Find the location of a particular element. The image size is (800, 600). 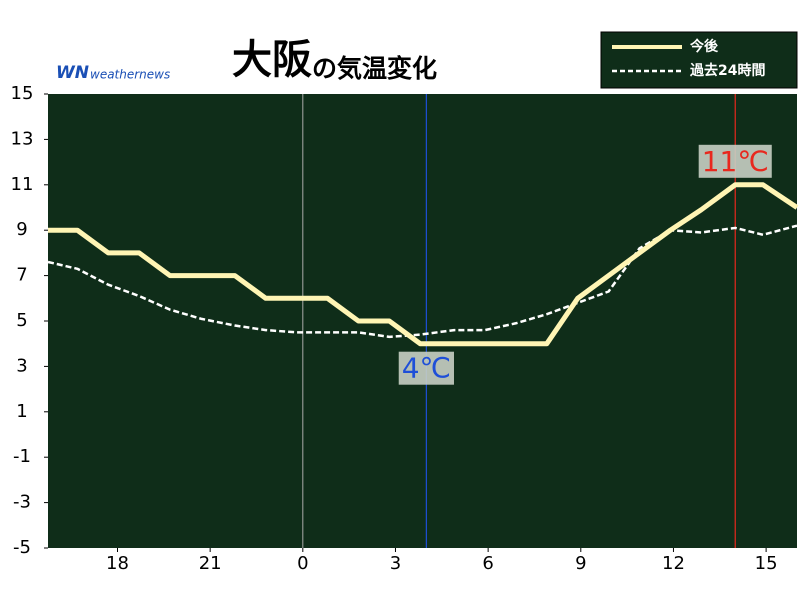

y-tick-label: 1 is located at coordinates (21, 411).